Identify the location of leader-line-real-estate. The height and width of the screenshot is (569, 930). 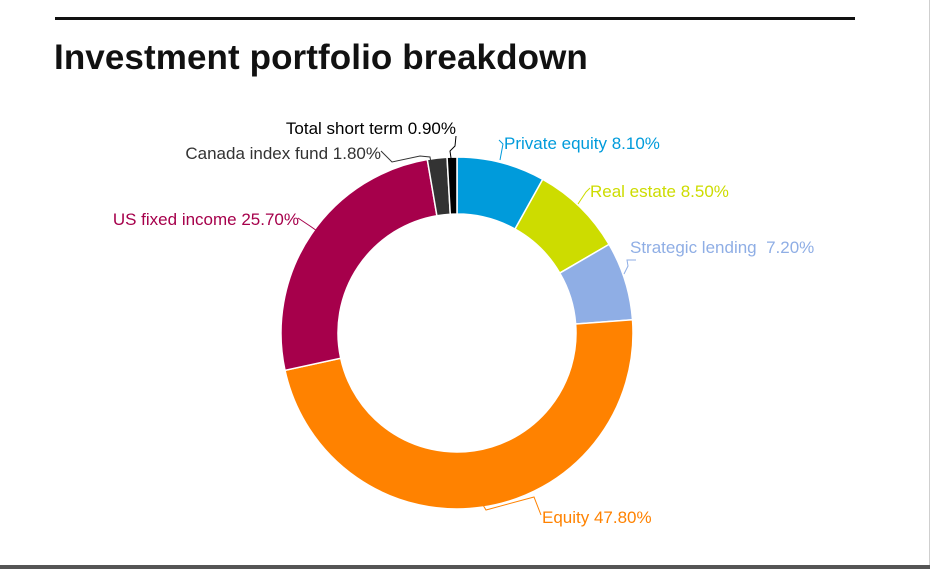
(584, 196).